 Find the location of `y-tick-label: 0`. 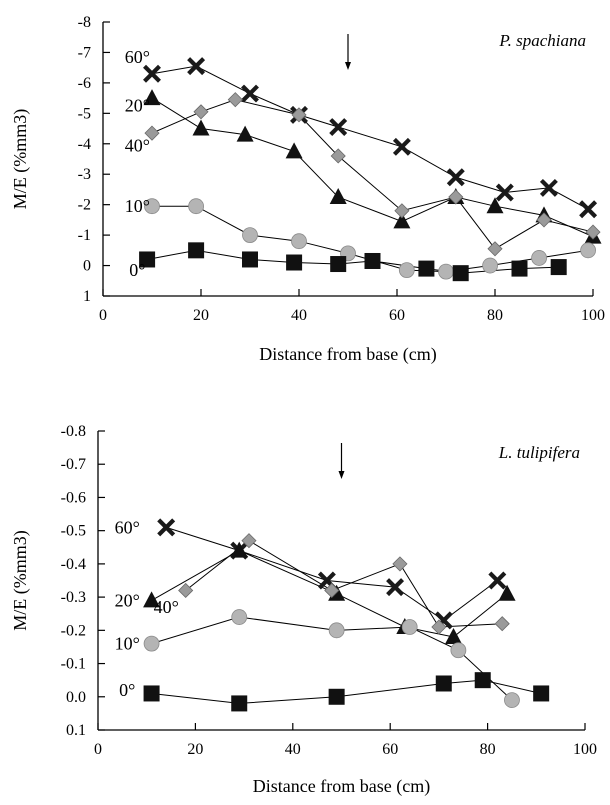

y-tick-label: 0 is located at coordinates (87, 266).